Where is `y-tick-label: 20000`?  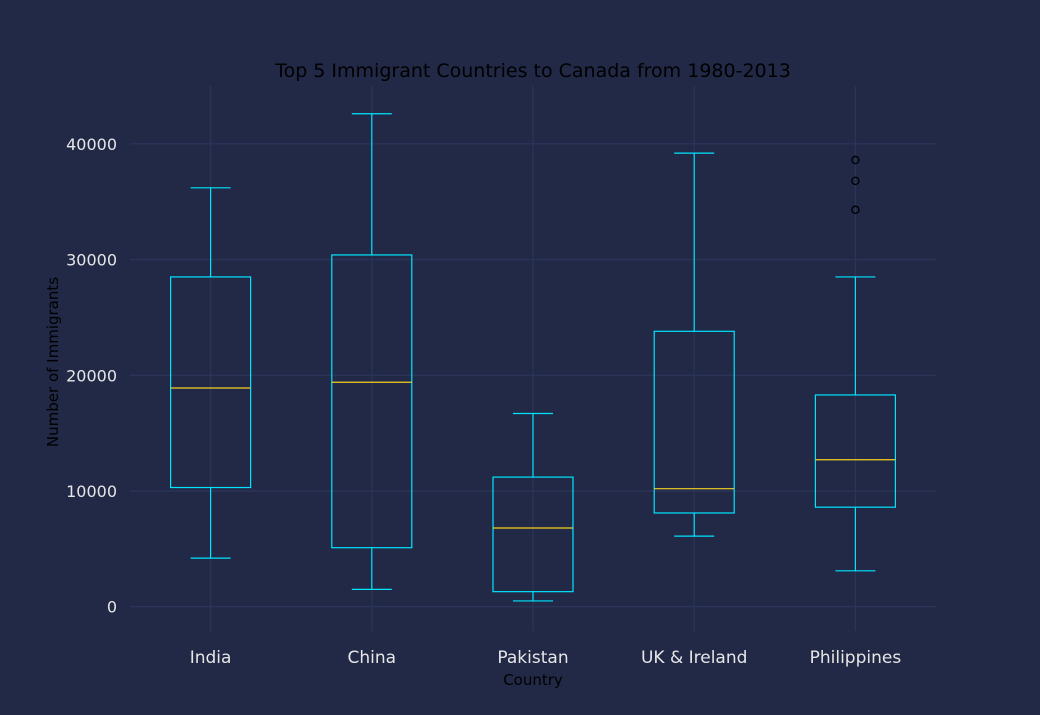
y-tick-label: 20000 is located at coordinates (91, 375).